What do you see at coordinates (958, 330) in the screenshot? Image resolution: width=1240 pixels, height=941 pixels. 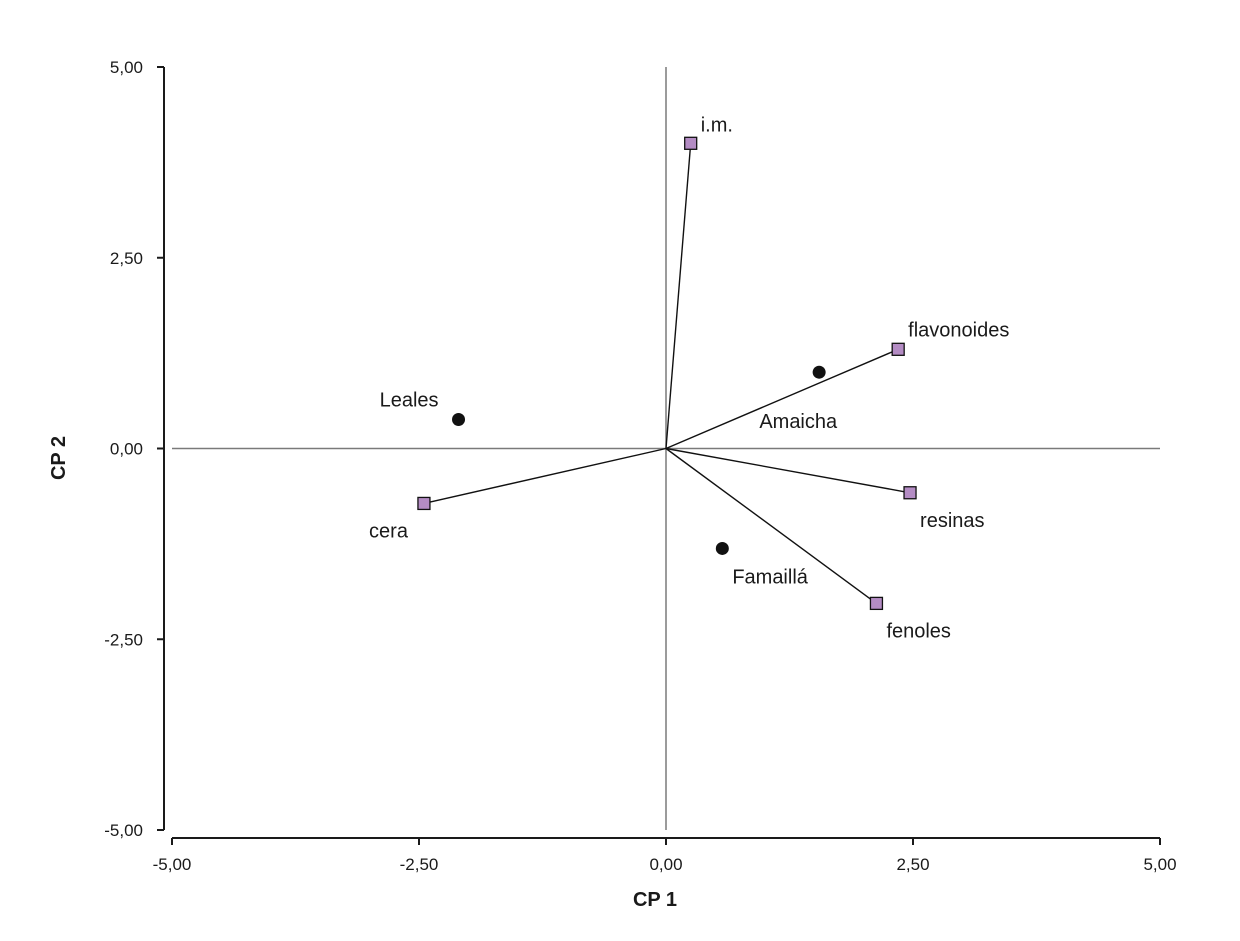 I see `vector-label: flavonoides` at bounding box center [958, 330].